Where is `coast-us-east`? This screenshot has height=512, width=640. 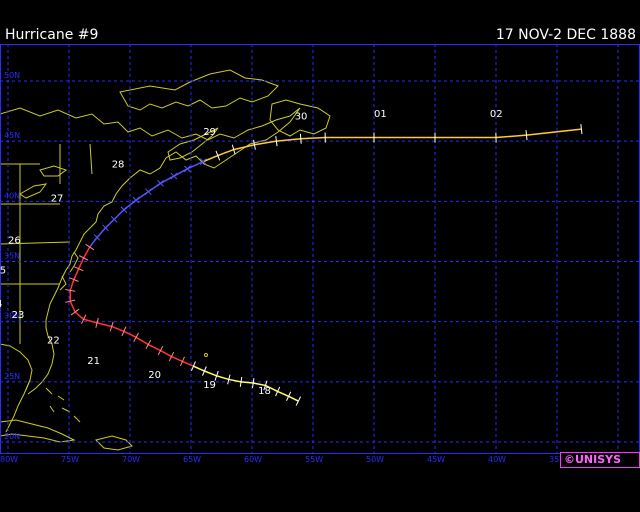
coast-us-east is located at coordinates (79, 286).